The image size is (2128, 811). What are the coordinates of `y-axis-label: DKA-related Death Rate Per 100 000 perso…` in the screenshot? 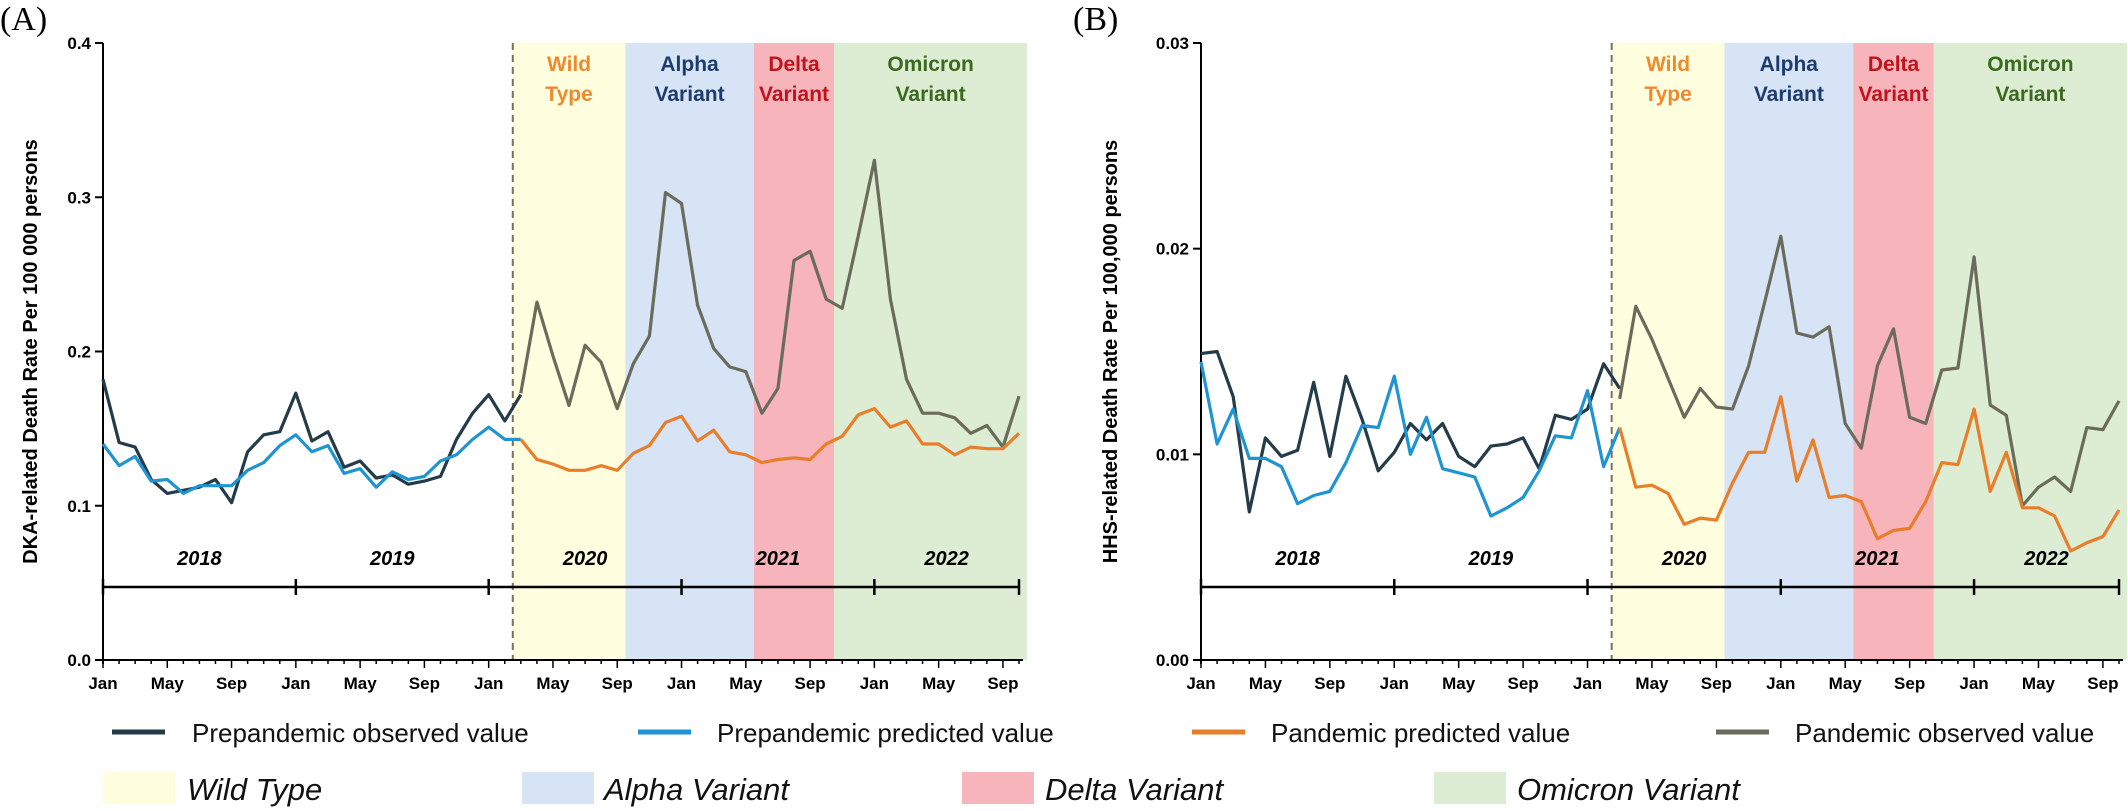 It's located at (31, 351).